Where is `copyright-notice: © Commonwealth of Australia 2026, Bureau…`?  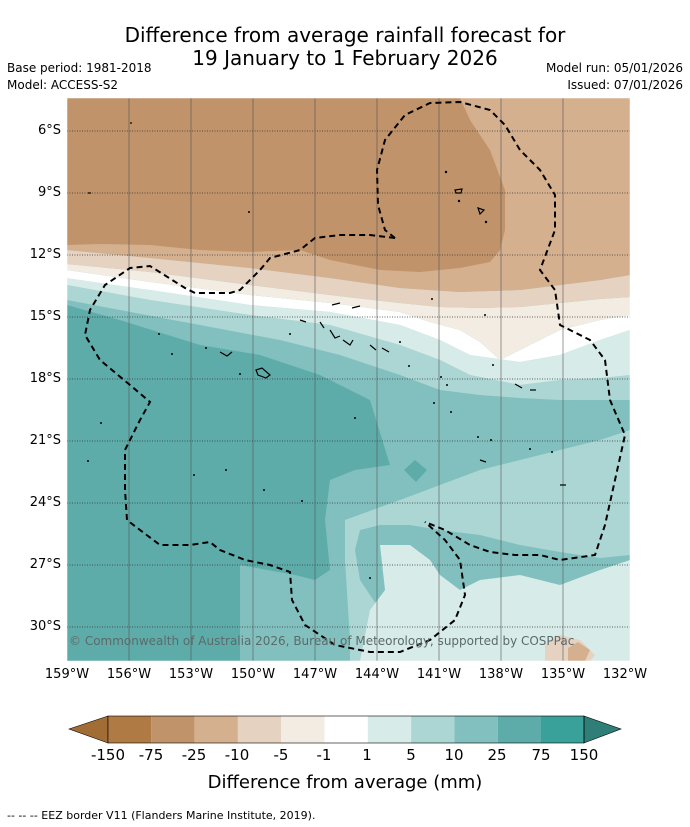 copyright-notice: © Commonwealth of Australia 2026, Bureau… is located at coordinates (322, 641).